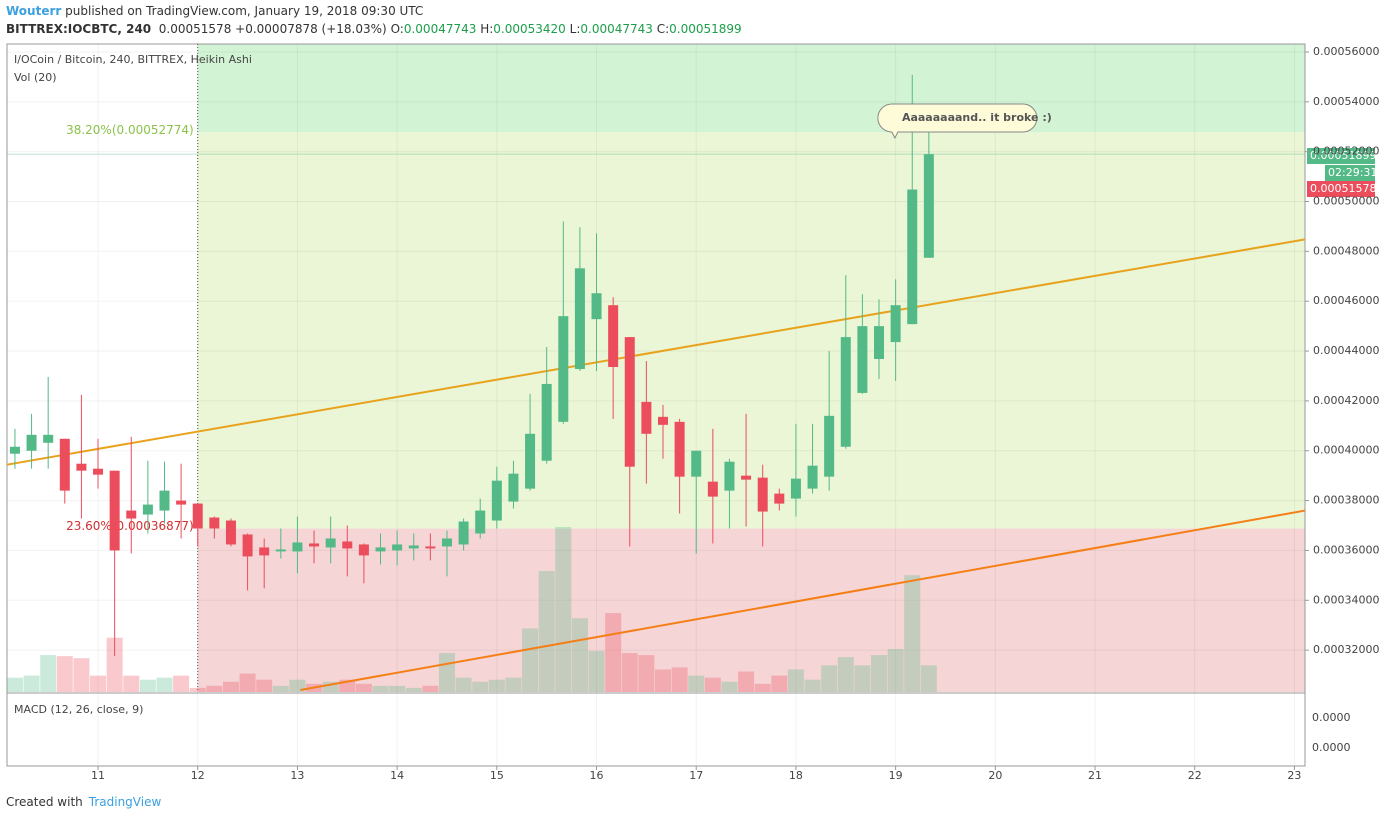  Describe the element at coordinates (616, 29) in the screenshot. I see `l: 0.00047743` at that location.